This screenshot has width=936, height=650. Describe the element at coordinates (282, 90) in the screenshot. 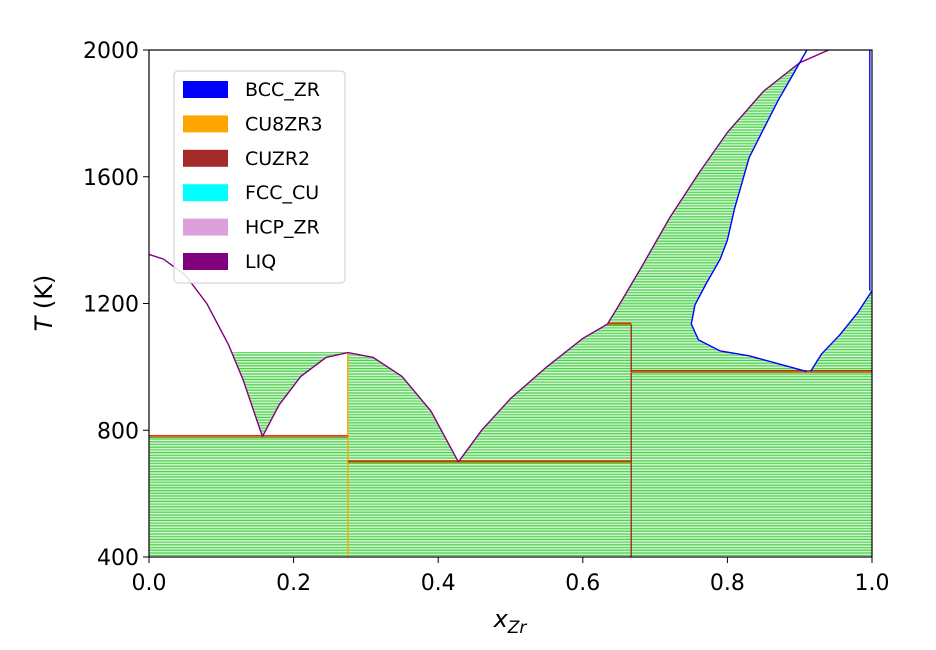

I see `legend-label: BCC_ZR` at that location.